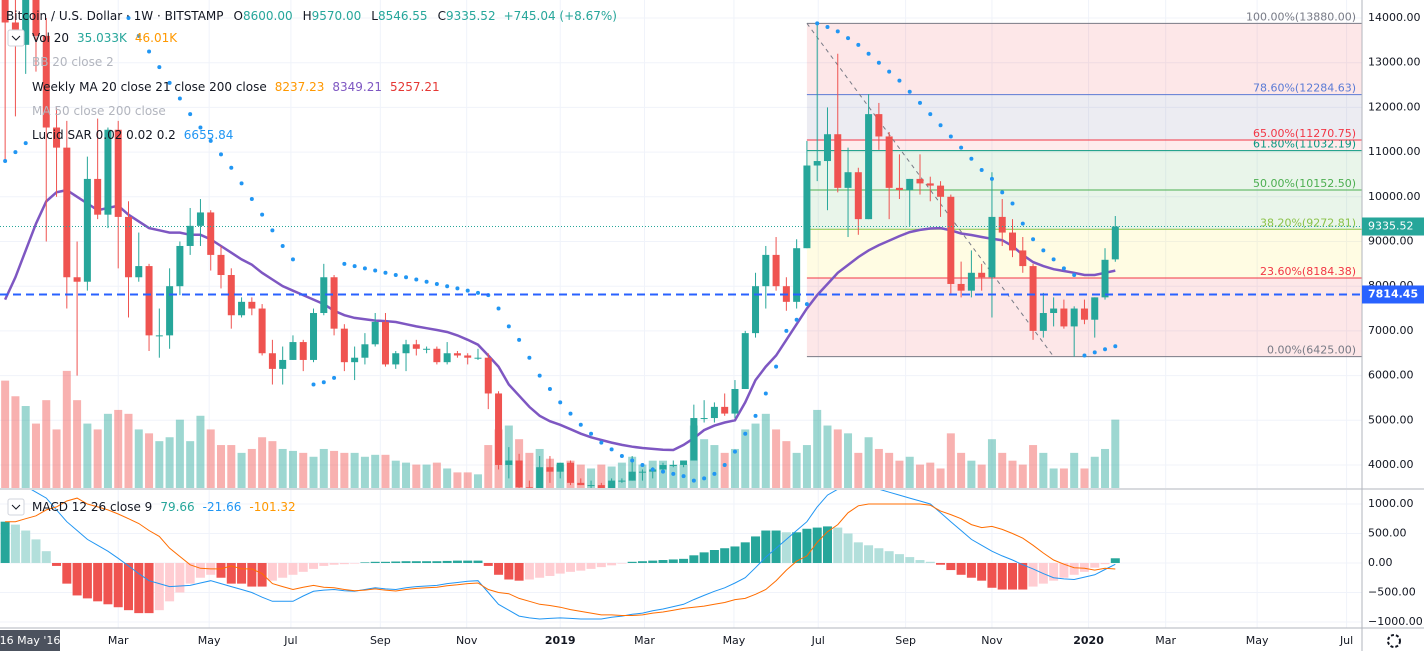 This screenshot has width=1424, height=651. What do you see at coordinates (560, 16) in the screenshot?
I see `price-change: +745.04 (+8.67%)` at bounding box center [560, 16].